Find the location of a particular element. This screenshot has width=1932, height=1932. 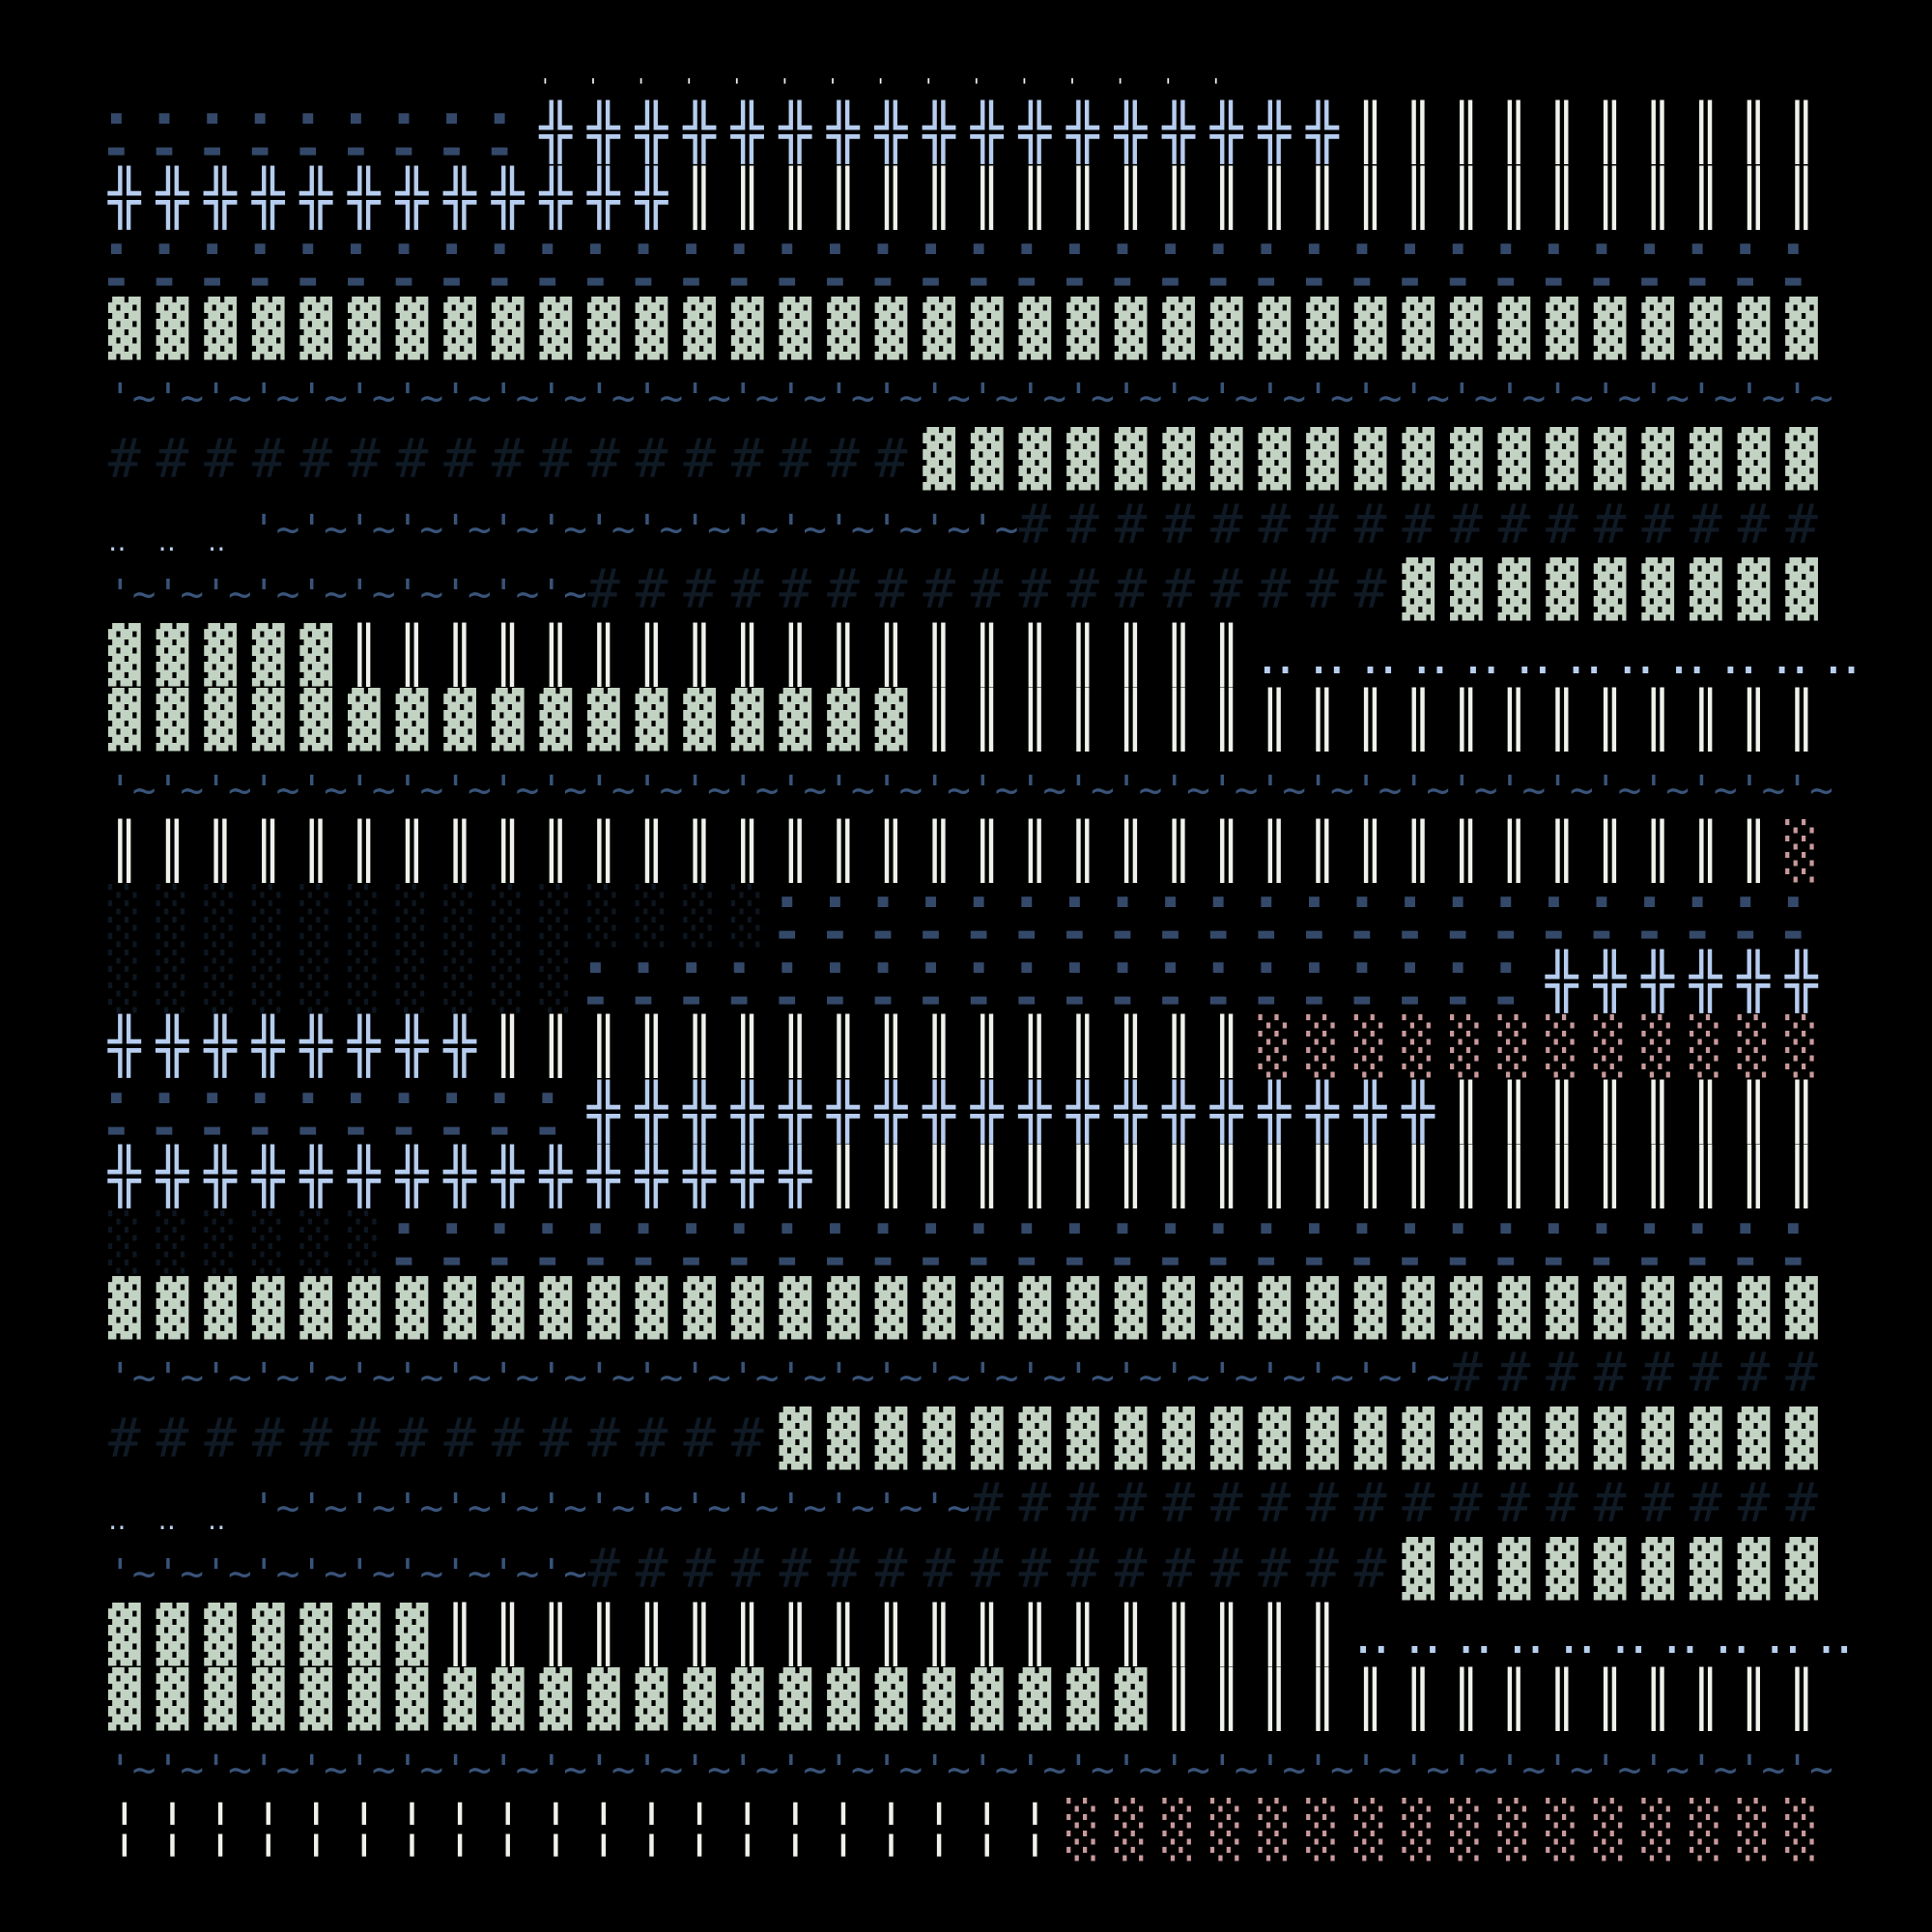

tick-row: ''''''''''''''' is located at coordinates (898, 86).